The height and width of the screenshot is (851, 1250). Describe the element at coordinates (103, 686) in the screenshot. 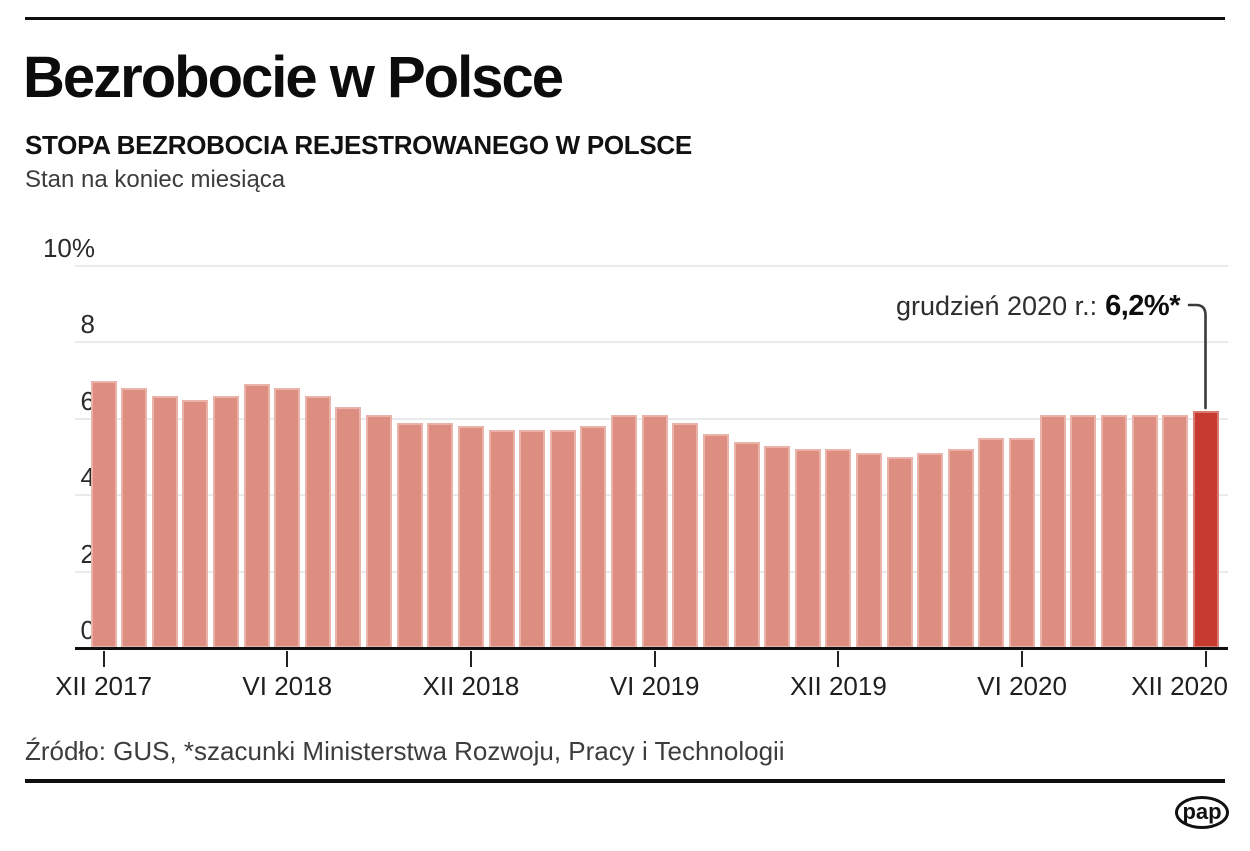

I see `x-axis-label: XII 2017` at that location.